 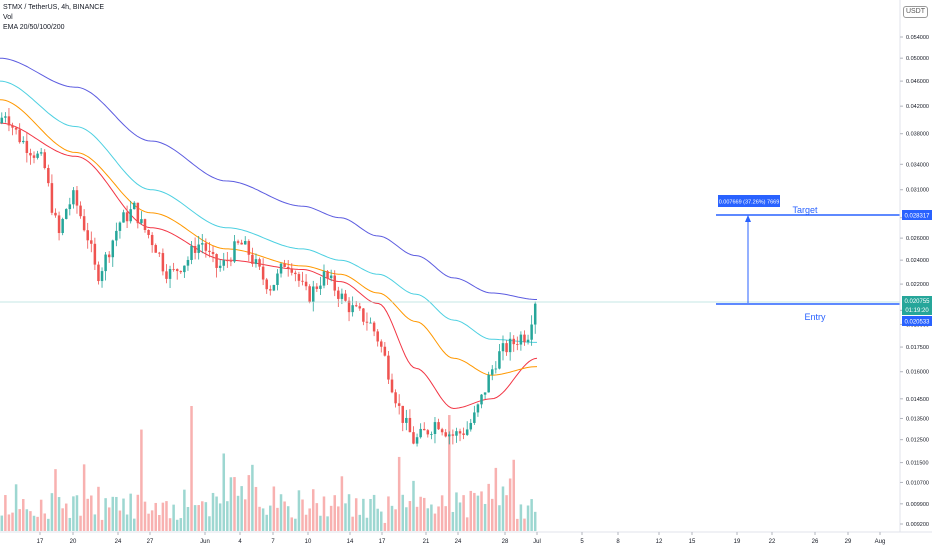 I want to click on price-tick-label: 0.046000, so click(x=917, y=82).